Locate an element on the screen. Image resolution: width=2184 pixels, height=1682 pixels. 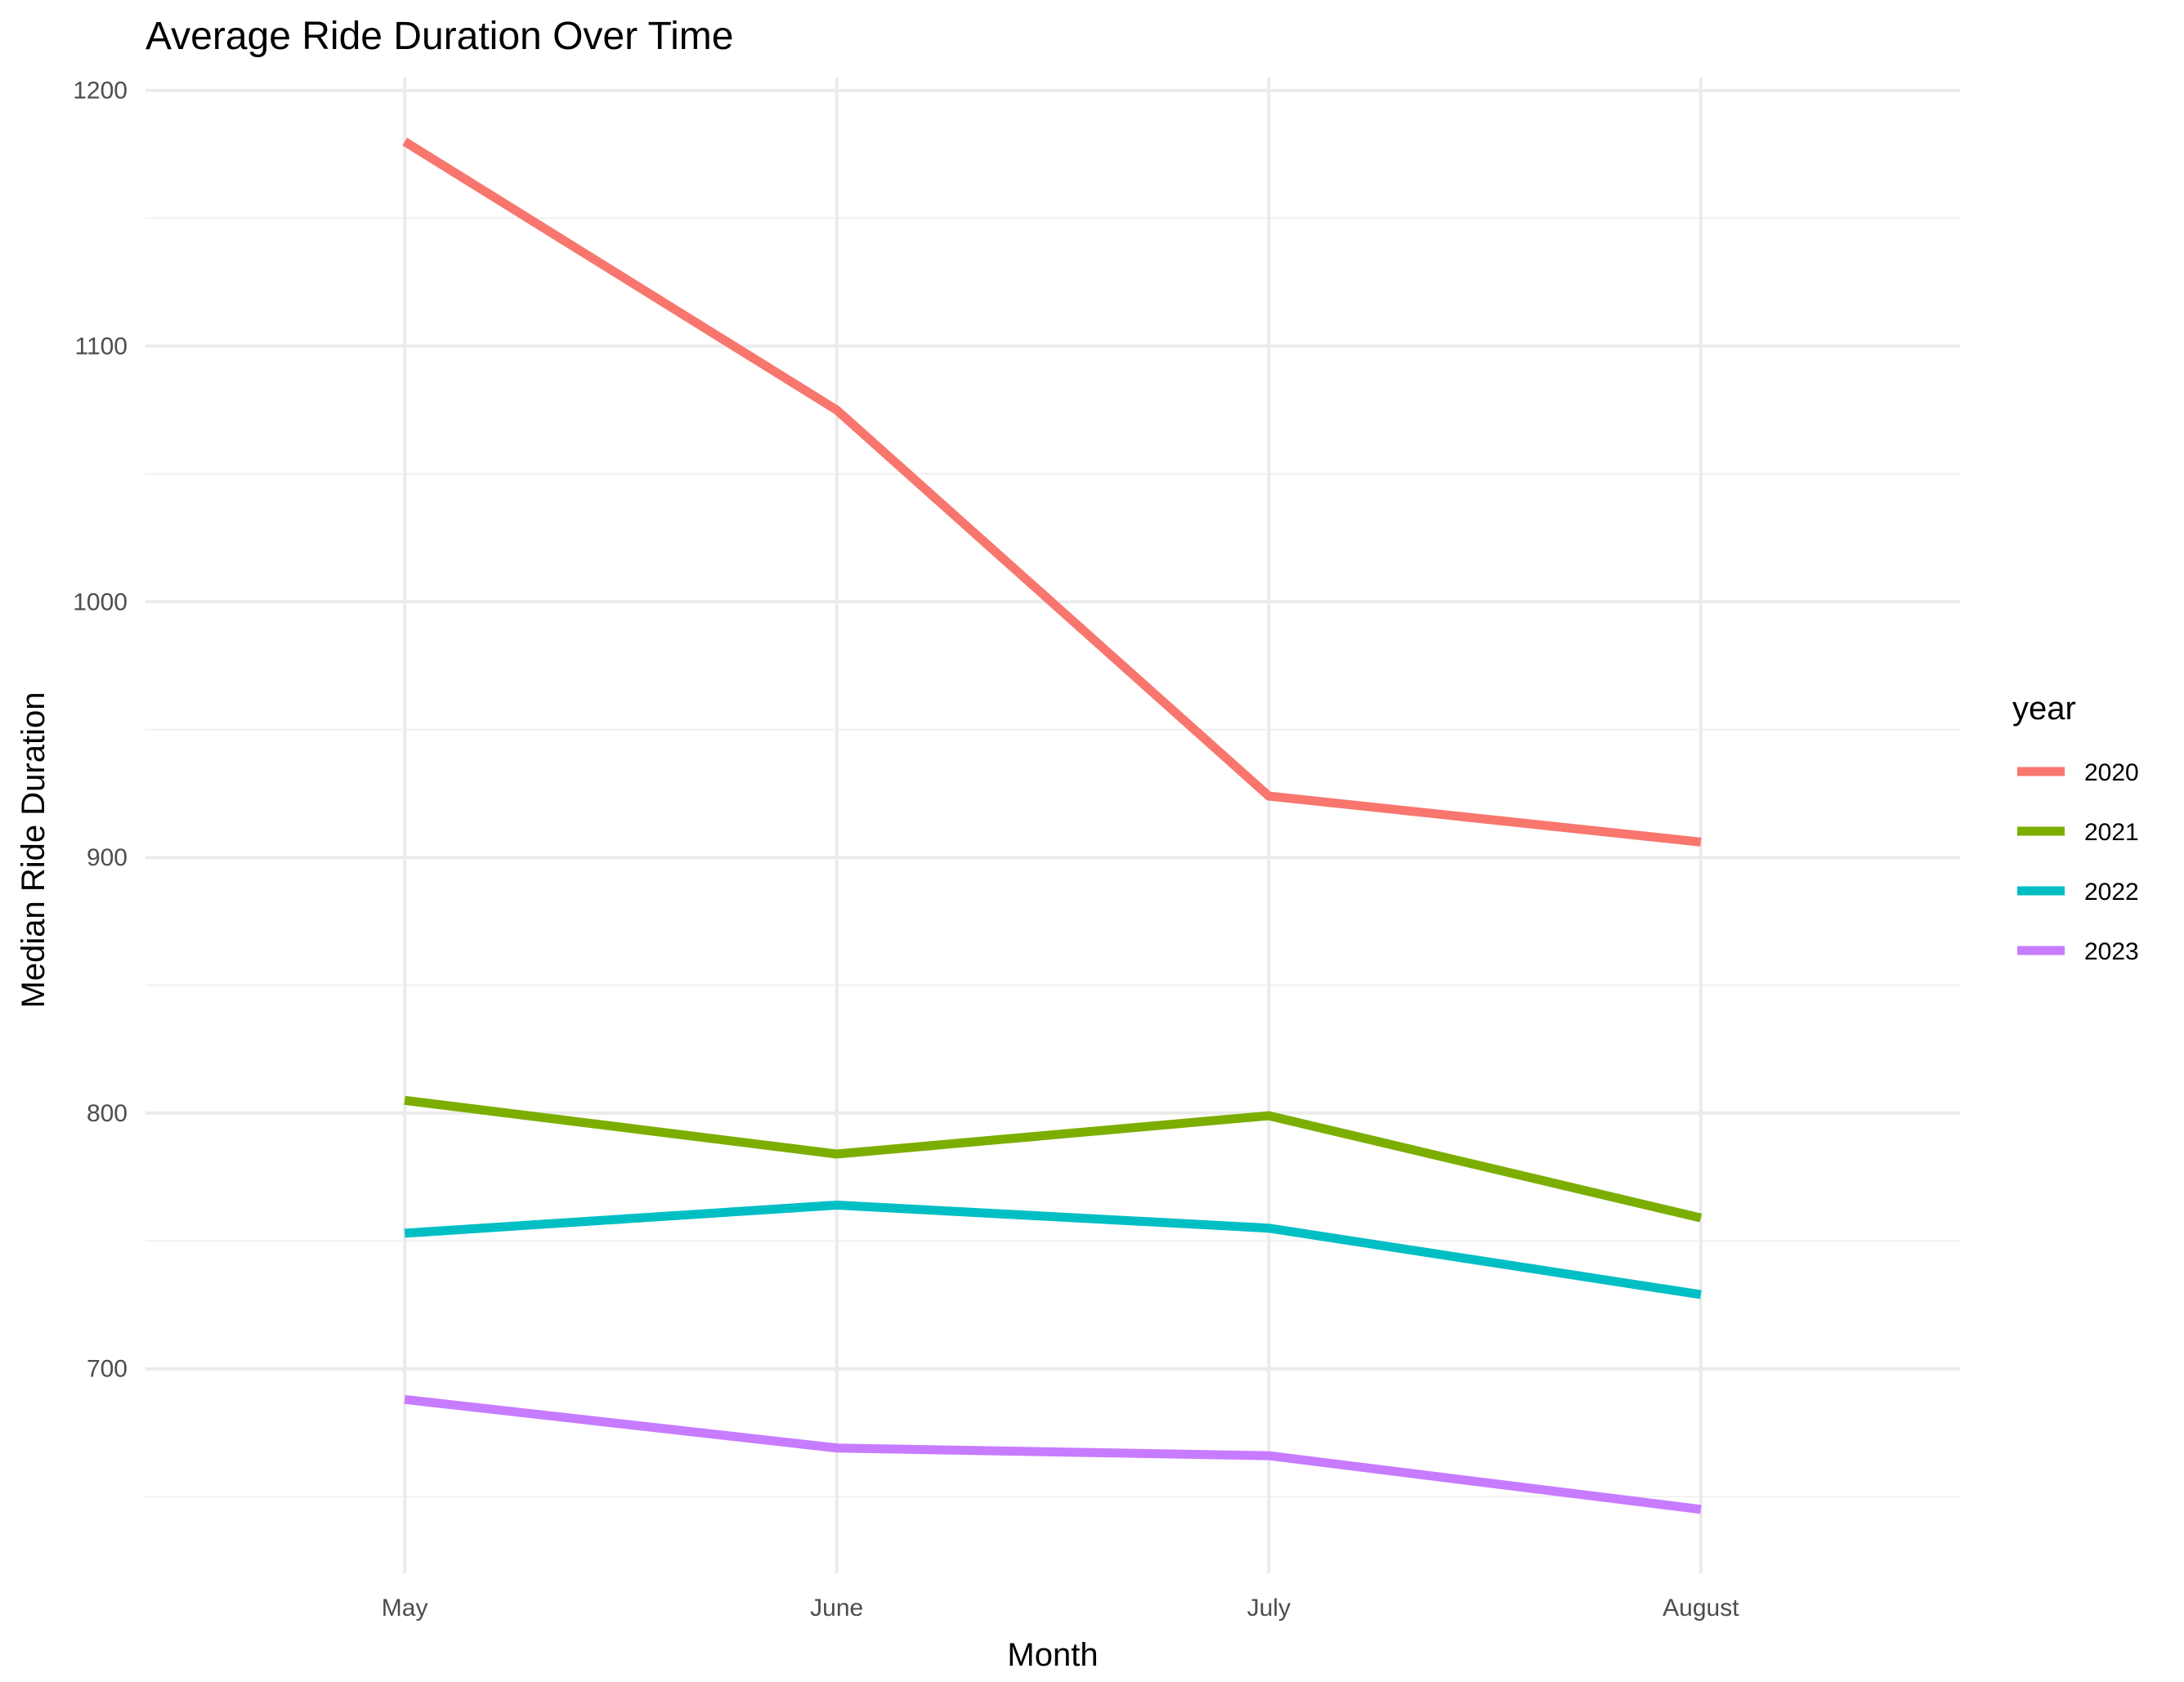
y-tick-label: 1000 is located at coordinates (100, 601).